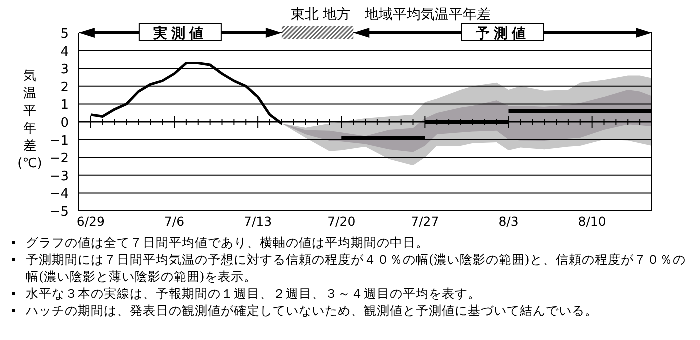 Image resolution: width=700 pixels, height=340 pixels. Describe the element at coordinates (64, 106) in the screenshot. I see `y-tick-label: 1` at that location.